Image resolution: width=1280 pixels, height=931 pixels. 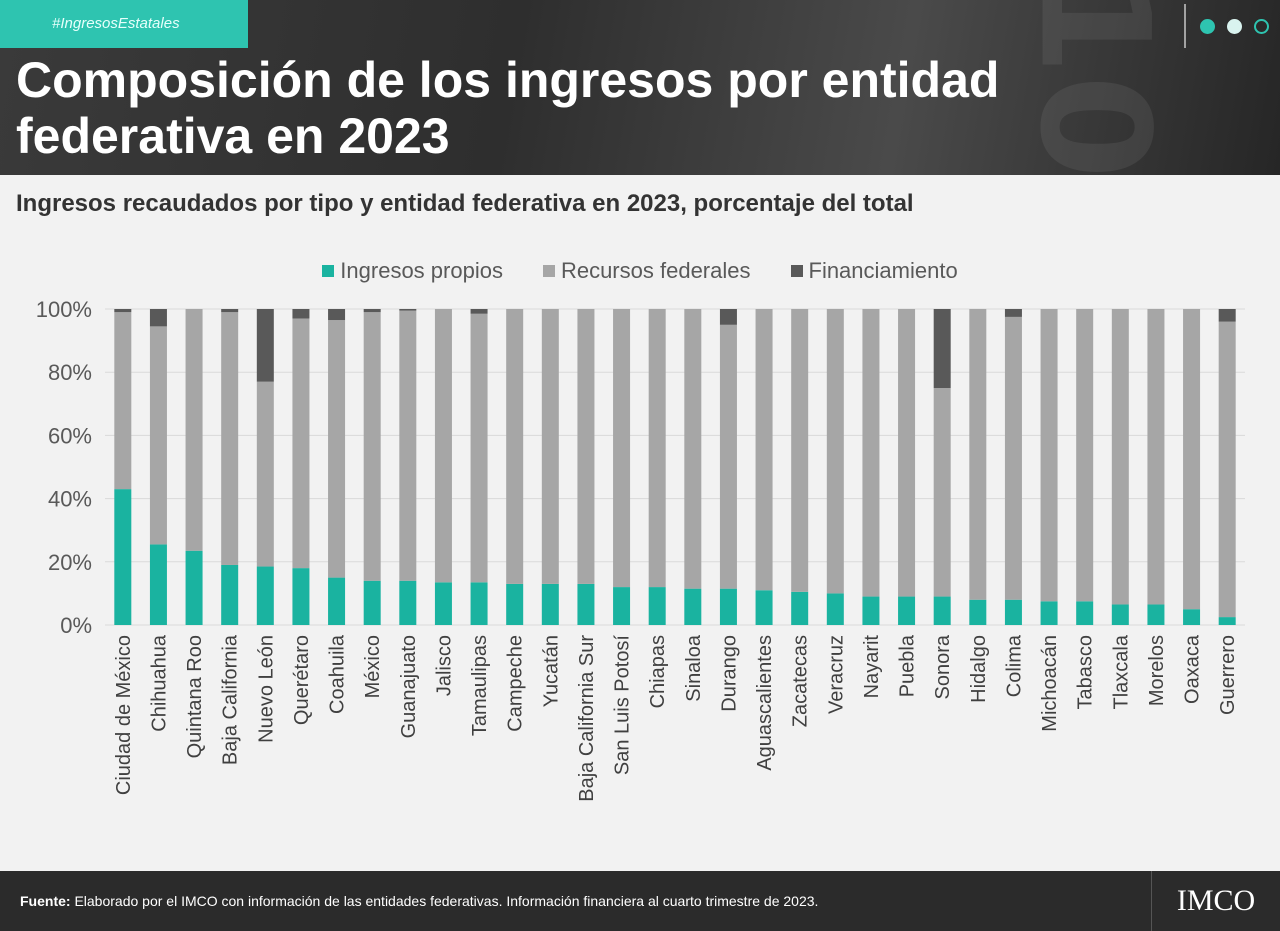 I want to click on slide-indicator, so click(x=1226, y=26).